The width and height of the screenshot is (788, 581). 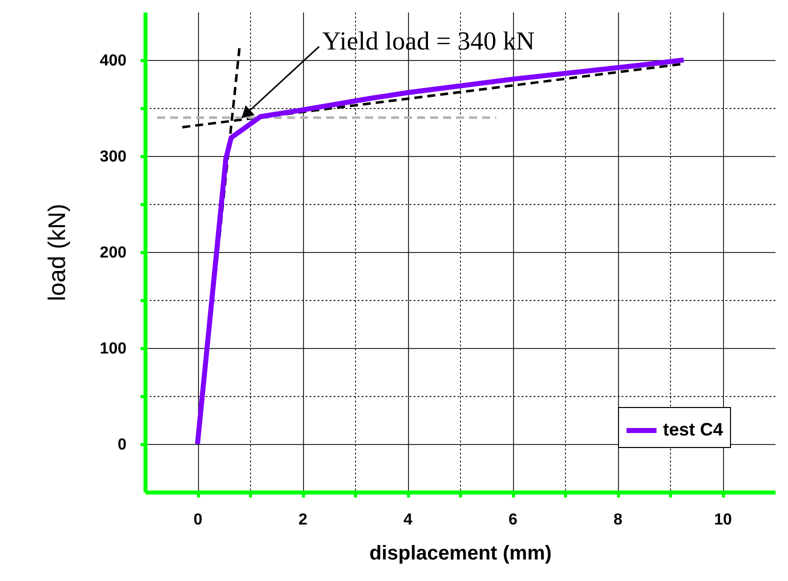 I want to click on x-tick-label: 4, so click(x=408, y=520).